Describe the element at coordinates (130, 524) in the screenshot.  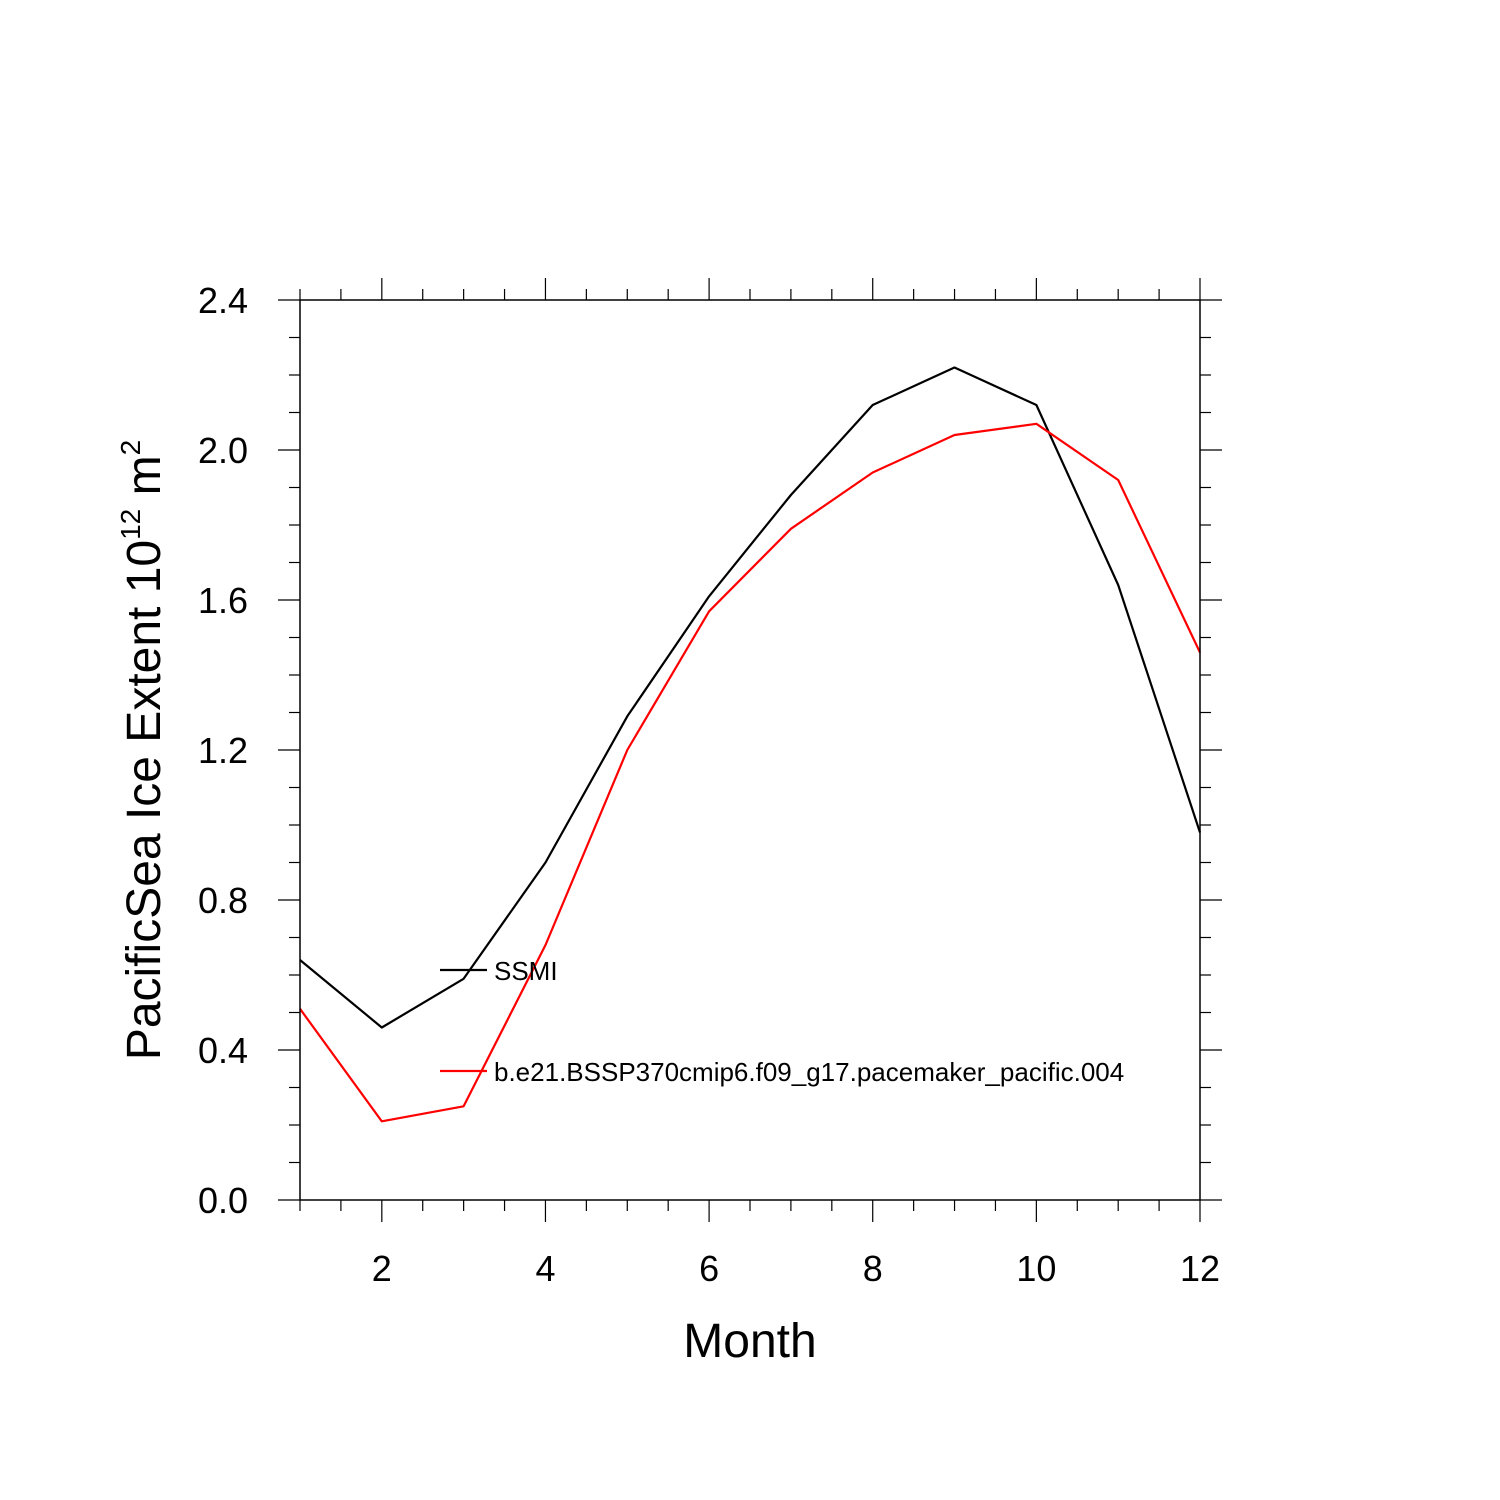
I see `y-axis-title-exponent: 12` at that location.